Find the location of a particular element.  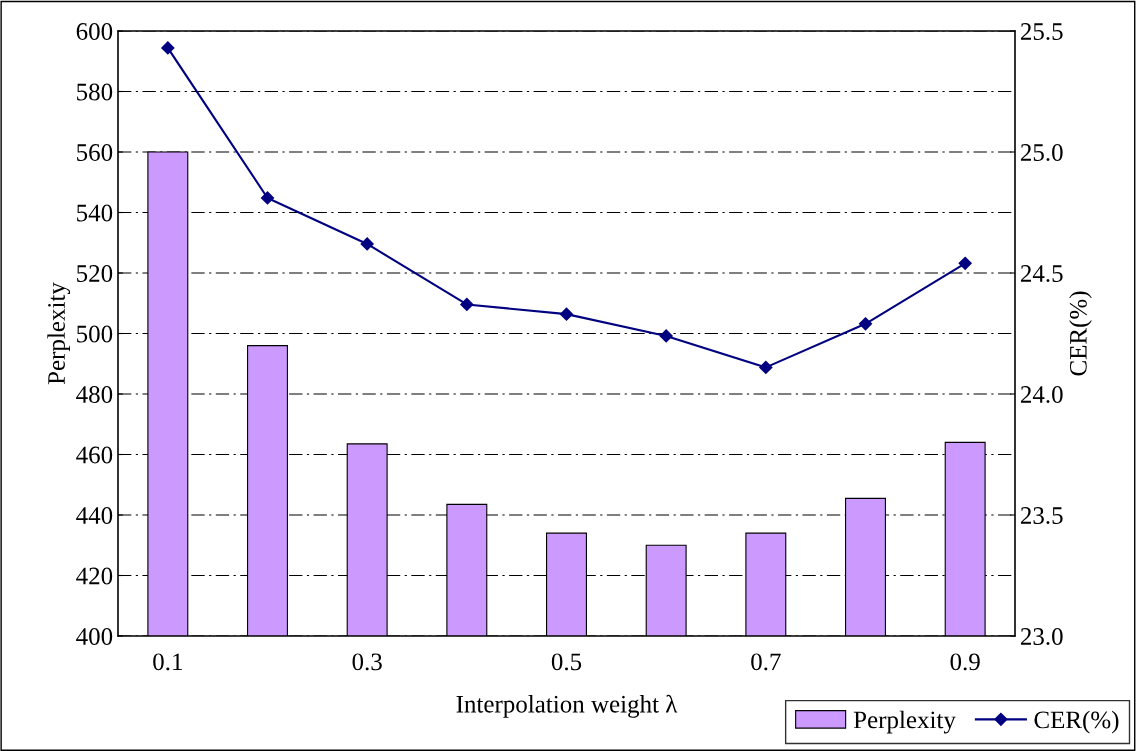

x-tick-label: 0.9 is located at coordinates (965, 662).